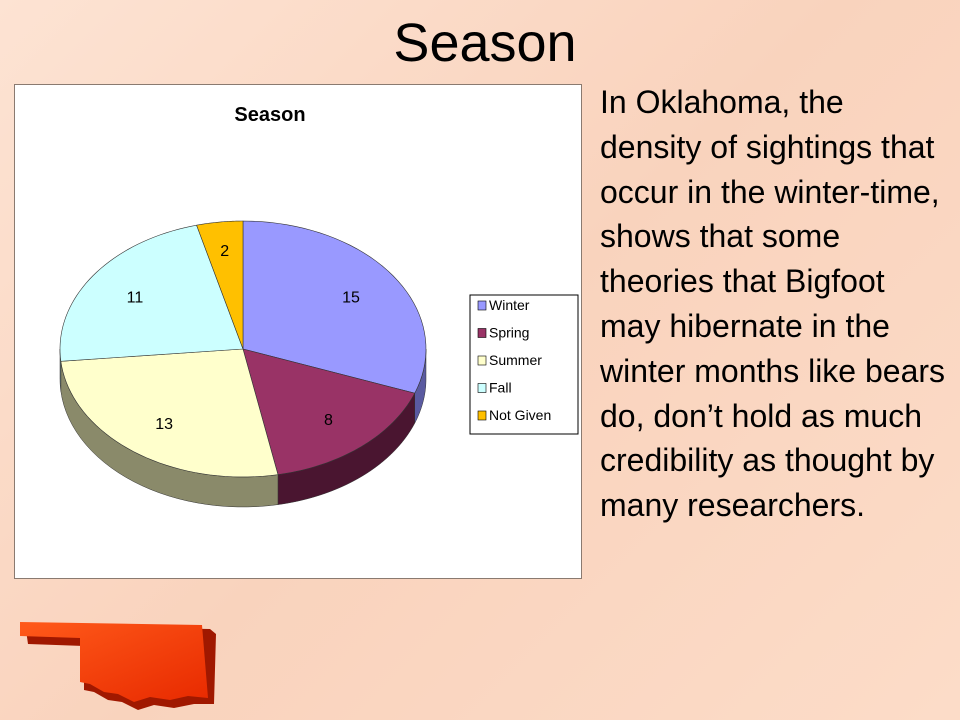 This screenshot has width=960, height=720. I want to click on pie-slice-summer, so click(169, 413).